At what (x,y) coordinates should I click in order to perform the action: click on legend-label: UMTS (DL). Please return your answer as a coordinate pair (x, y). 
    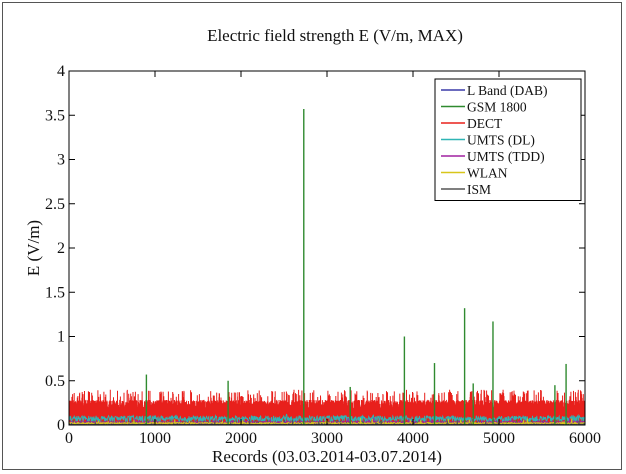
    Looking at the image, I should click on (501, 140).